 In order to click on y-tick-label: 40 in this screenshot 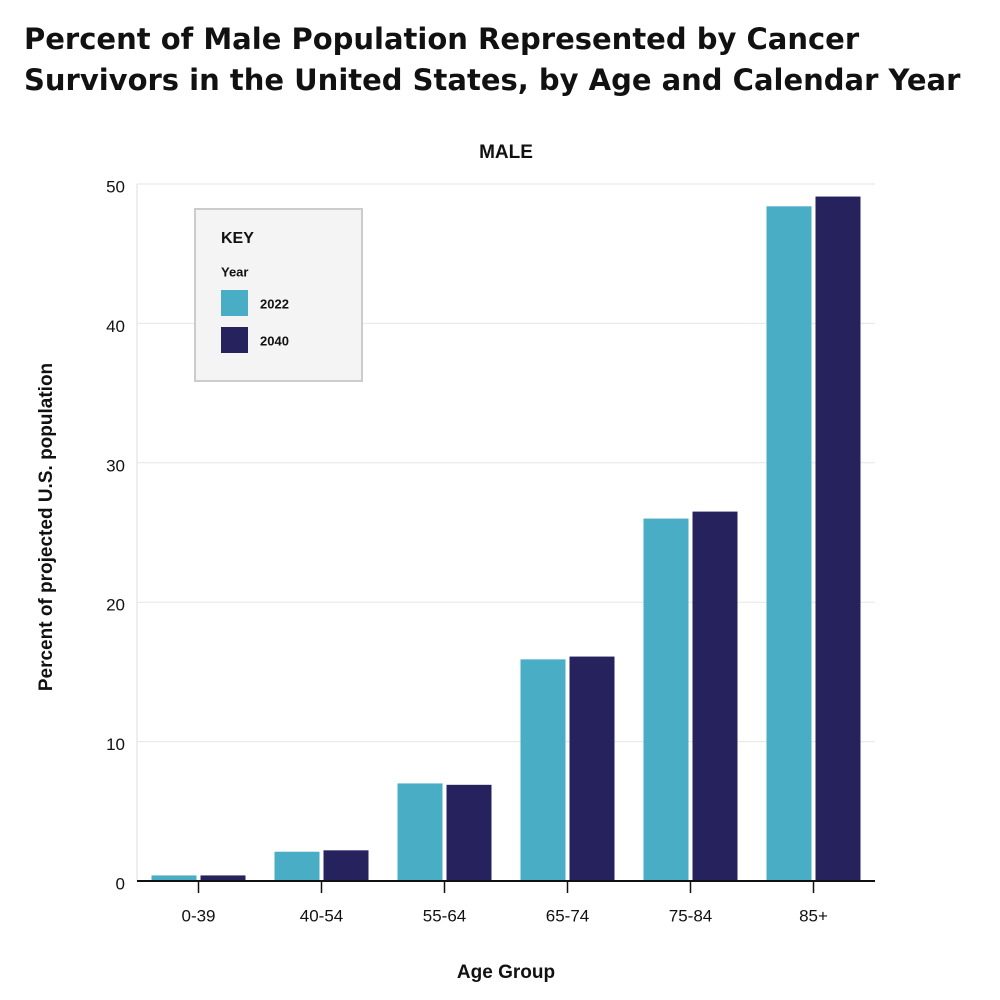, I will do `click(115, 326)`.